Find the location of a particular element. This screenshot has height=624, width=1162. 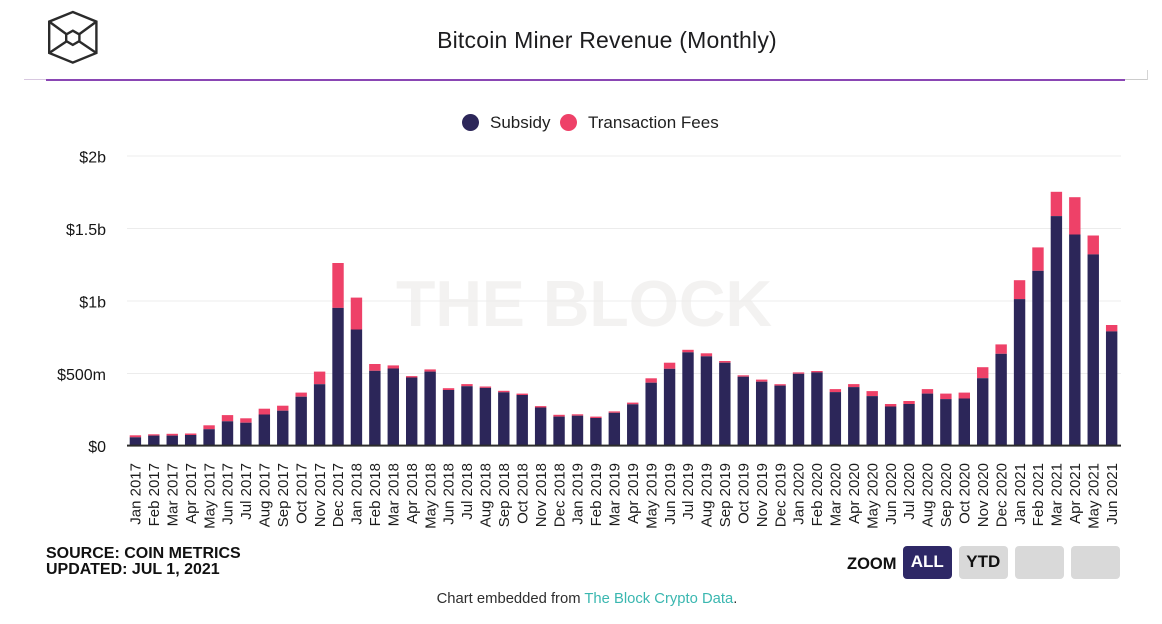

svg-text: Aug 2019 is located at coordinates (707, 495).